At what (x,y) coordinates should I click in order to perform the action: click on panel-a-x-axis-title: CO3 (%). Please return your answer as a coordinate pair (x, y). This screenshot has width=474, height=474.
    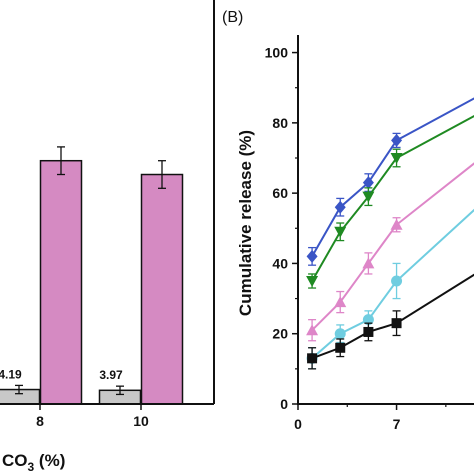
    Looking at the image, I should click on (33, 462).